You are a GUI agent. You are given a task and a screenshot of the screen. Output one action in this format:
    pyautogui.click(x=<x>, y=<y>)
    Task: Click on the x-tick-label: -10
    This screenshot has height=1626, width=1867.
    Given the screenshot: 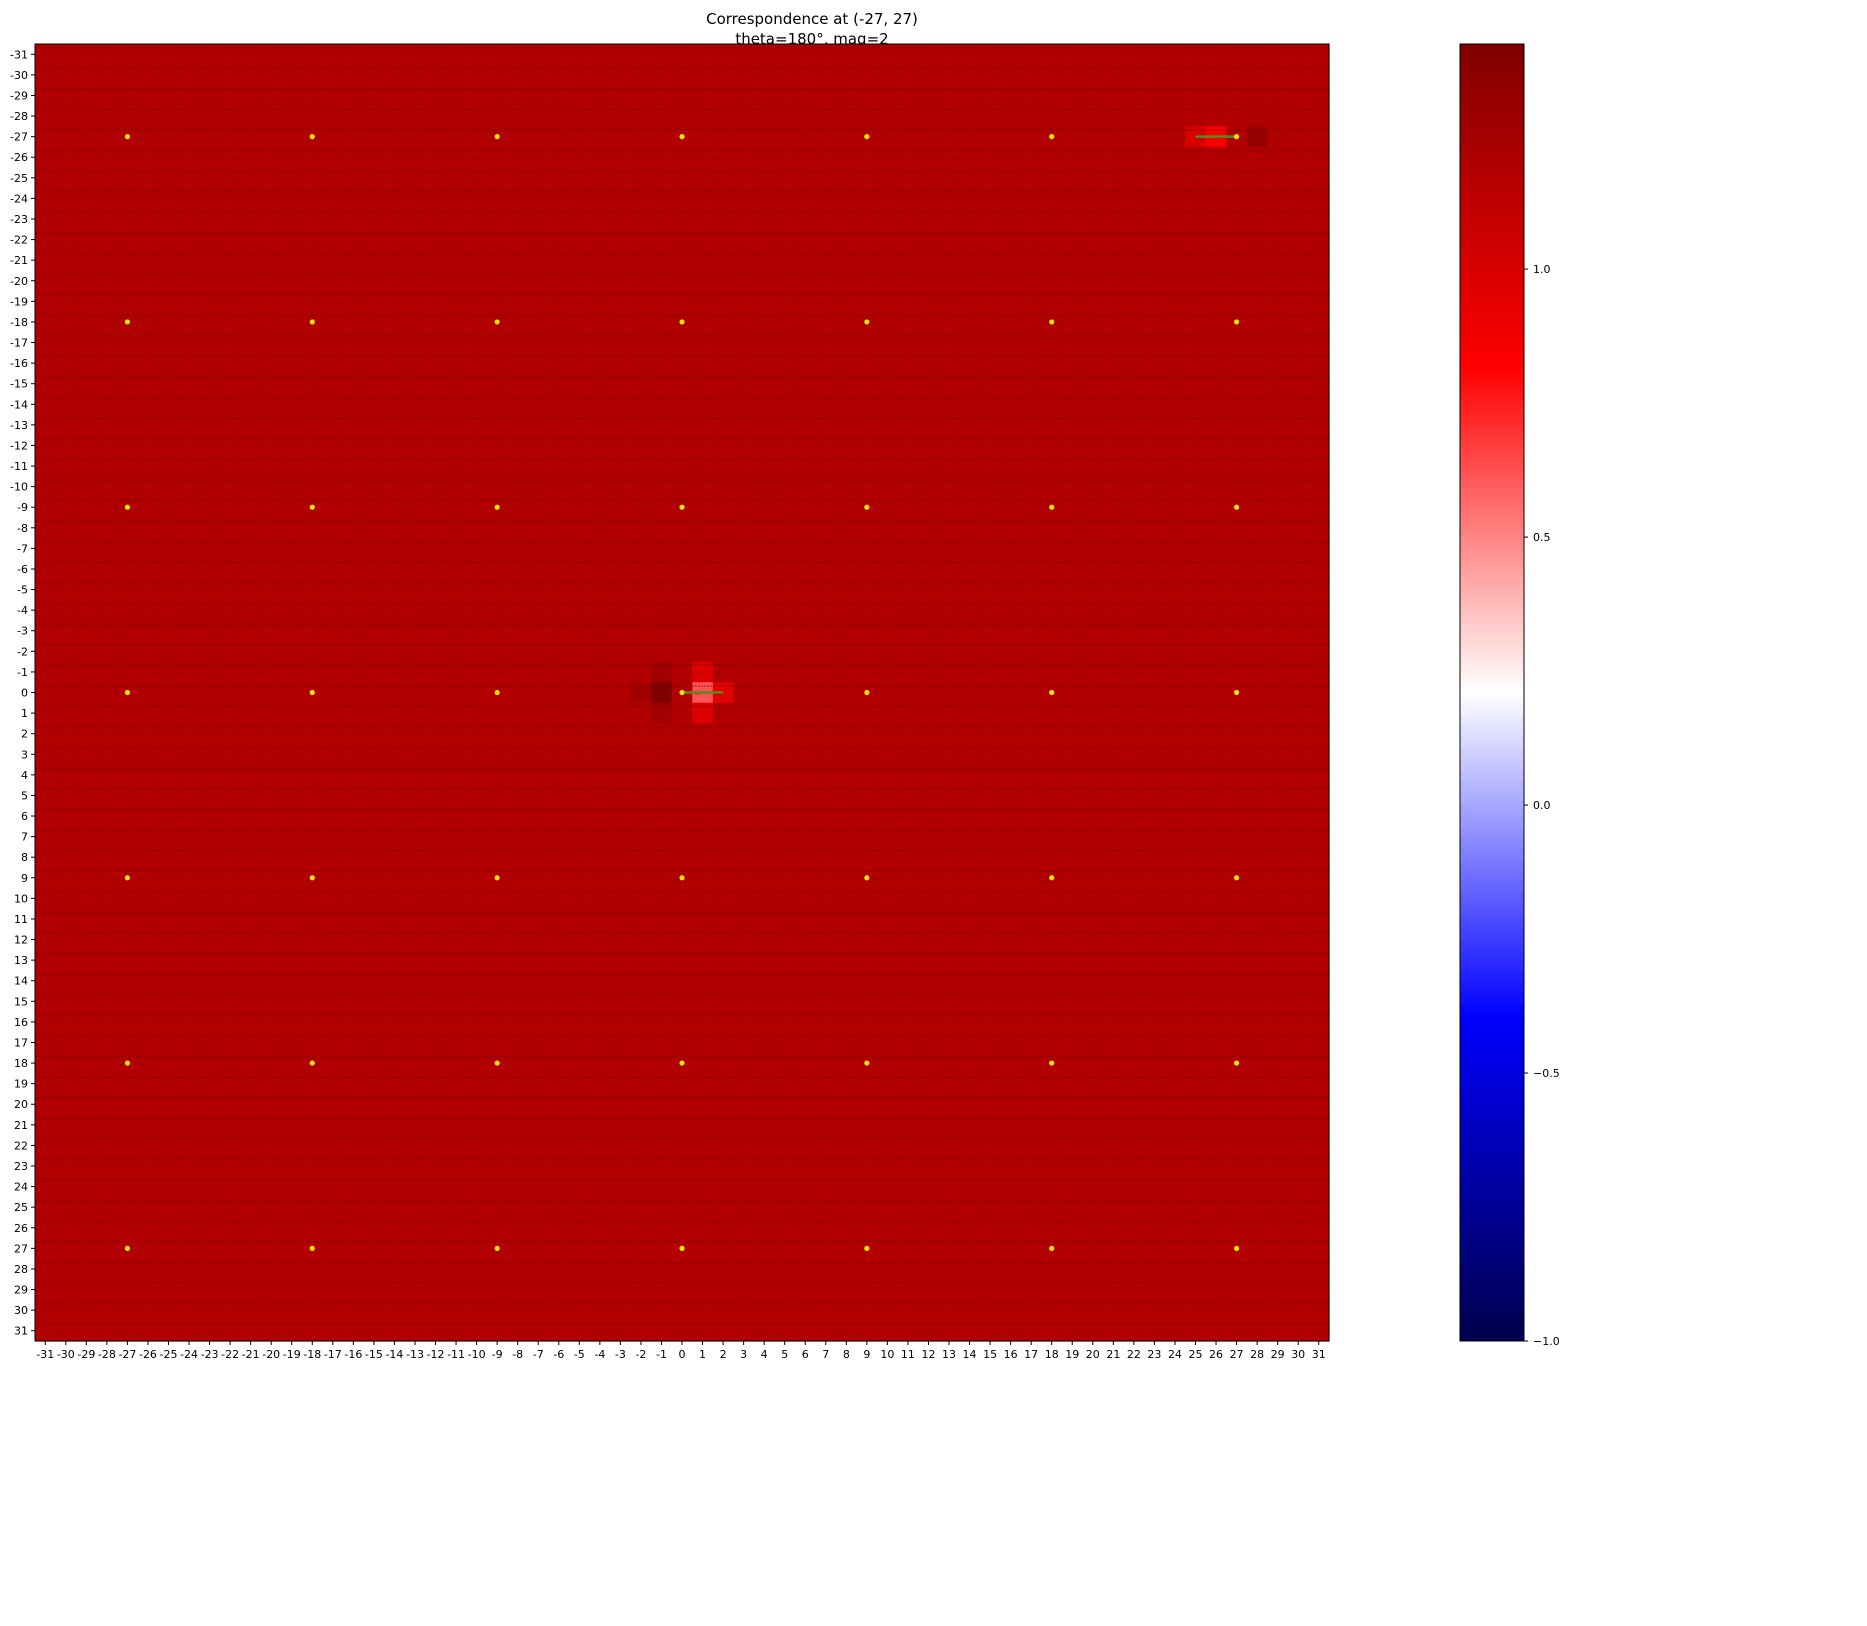 What is the action you would take?
    pyautogui.click(x=477, y=1354)
    